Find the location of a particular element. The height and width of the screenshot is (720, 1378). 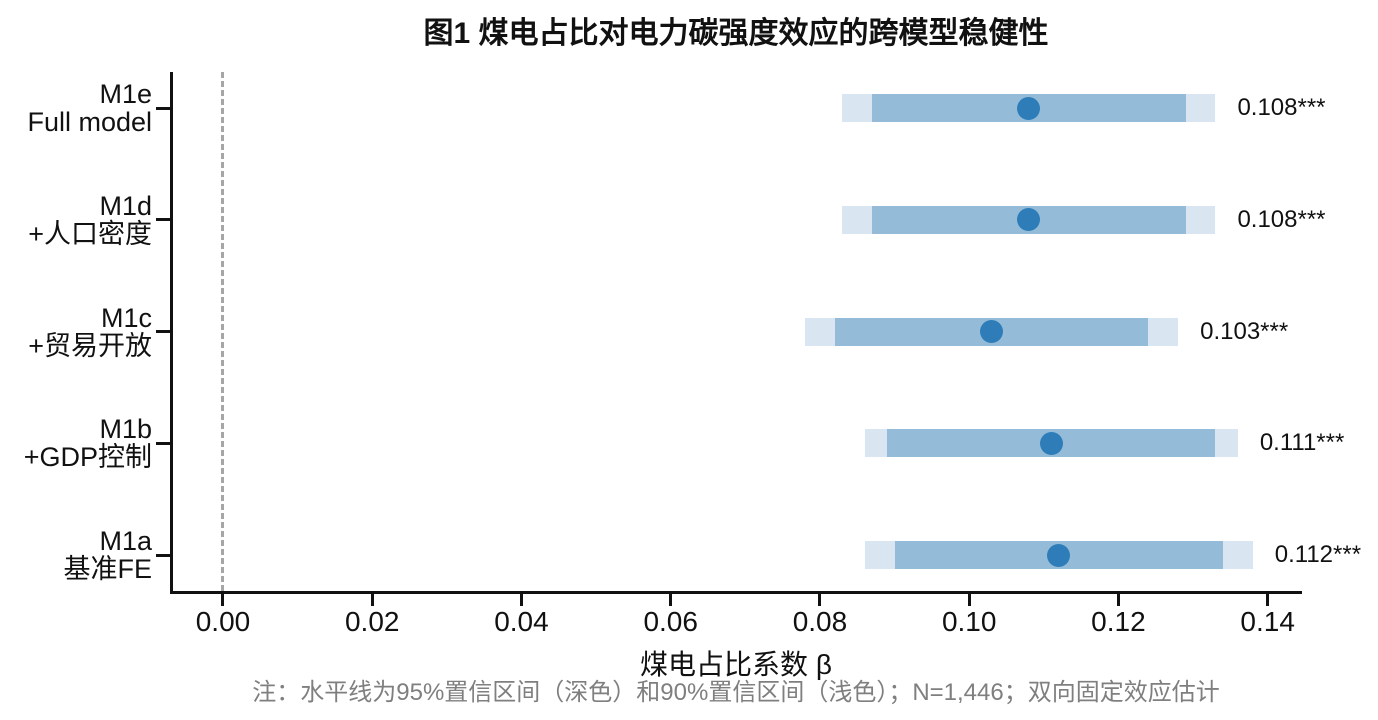

x-axis-line is located at coordinates (736, 592).